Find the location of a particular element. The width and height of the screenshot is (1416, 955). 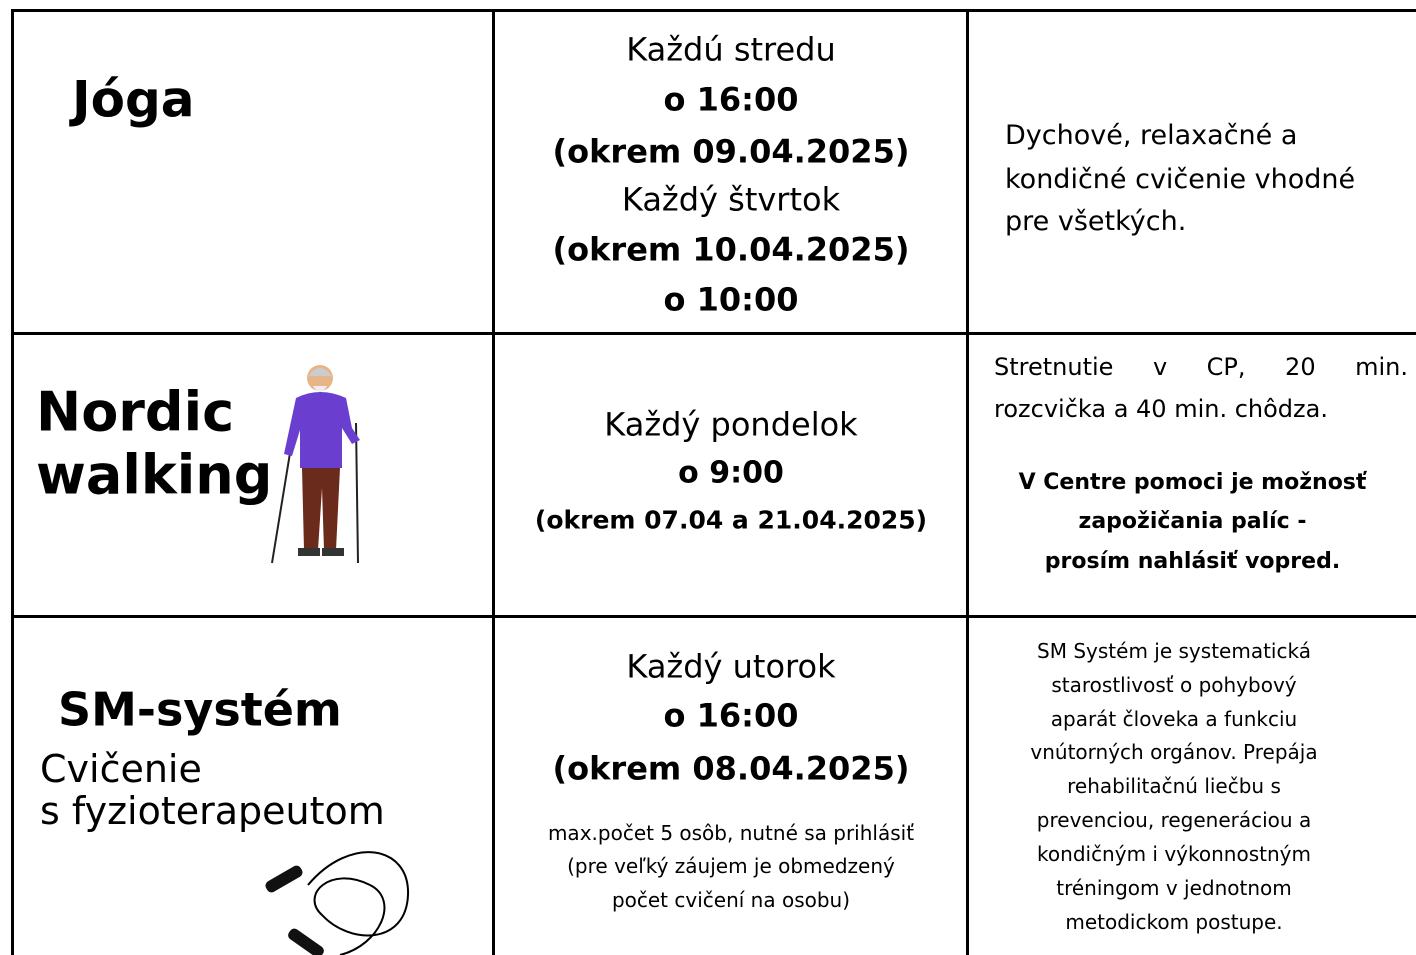

activity: s fyzioterapeutom is located at coordinates (212, 811).